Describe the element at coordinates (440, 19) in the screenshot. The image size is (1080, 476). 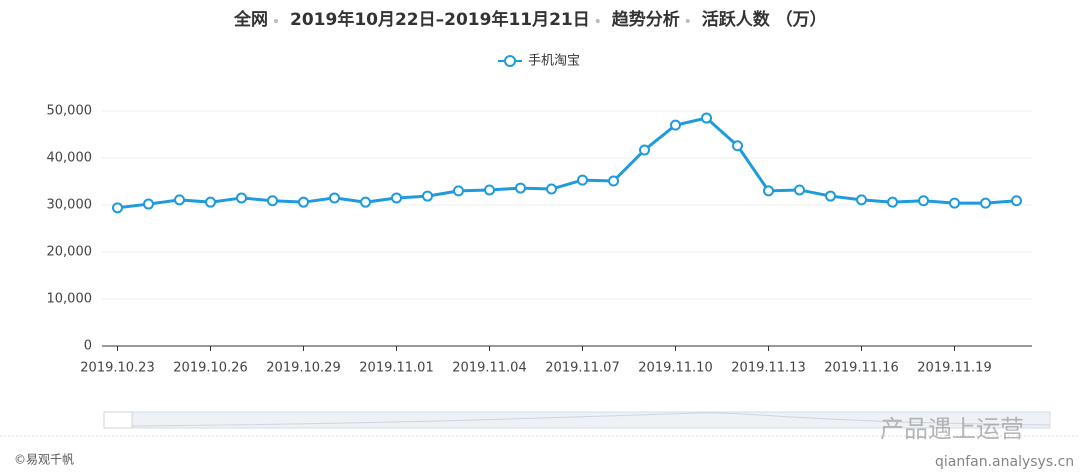
I see `title-part: 2019年10月22日–2019年11月21日` at that location.